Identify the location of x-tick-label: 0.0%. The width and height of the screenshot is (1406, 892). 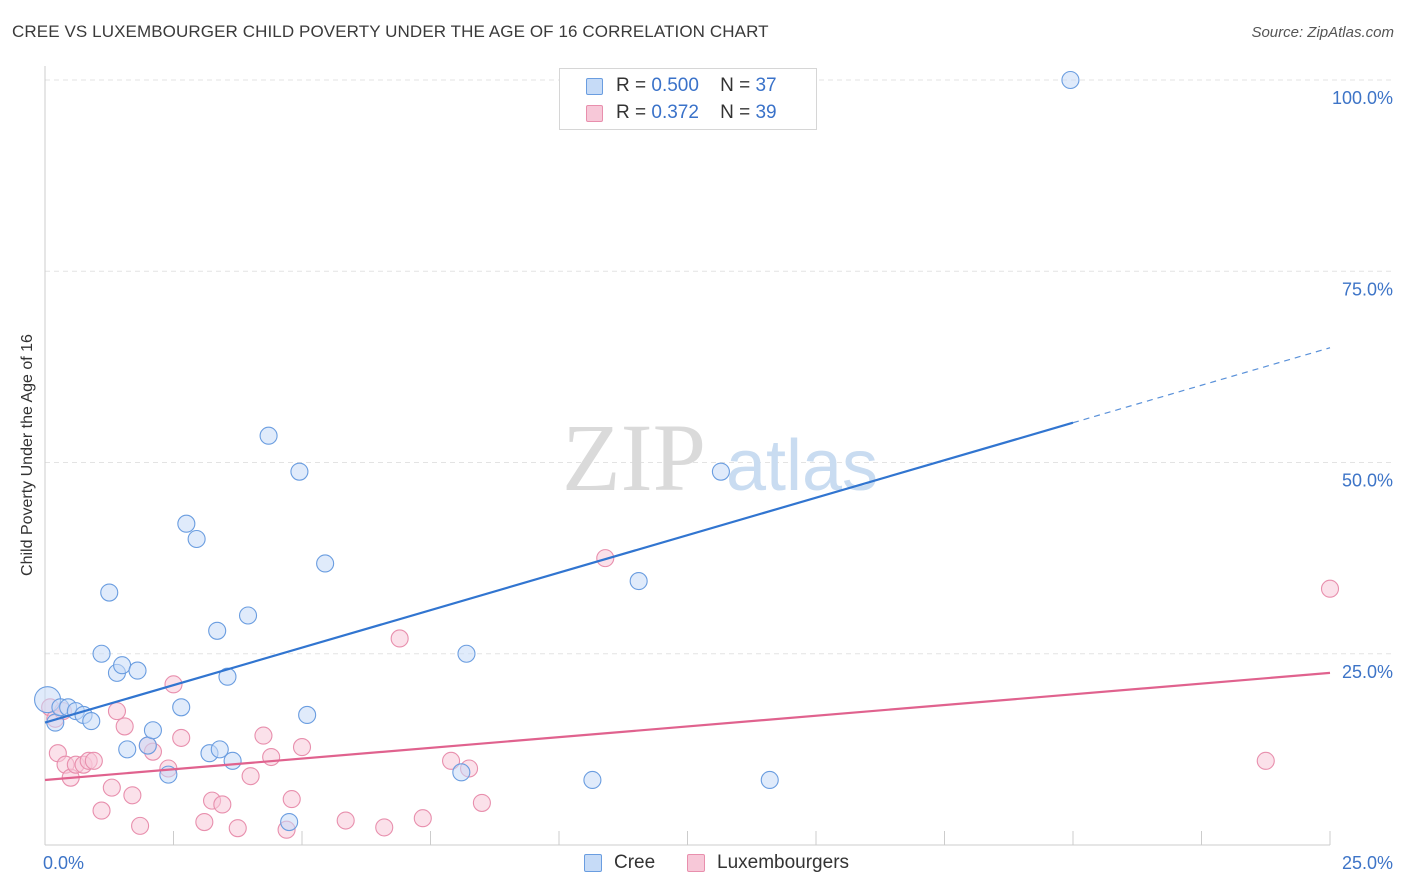
(63, 863).